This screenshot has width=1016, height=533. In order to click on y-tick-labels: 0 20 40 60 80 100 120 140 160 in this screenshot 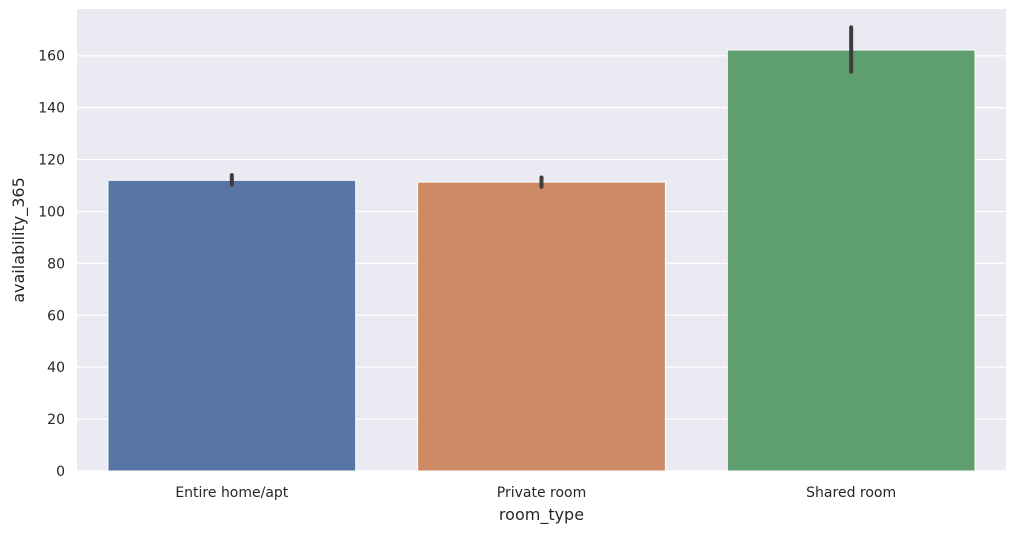, I will do `click(51, 264)`.